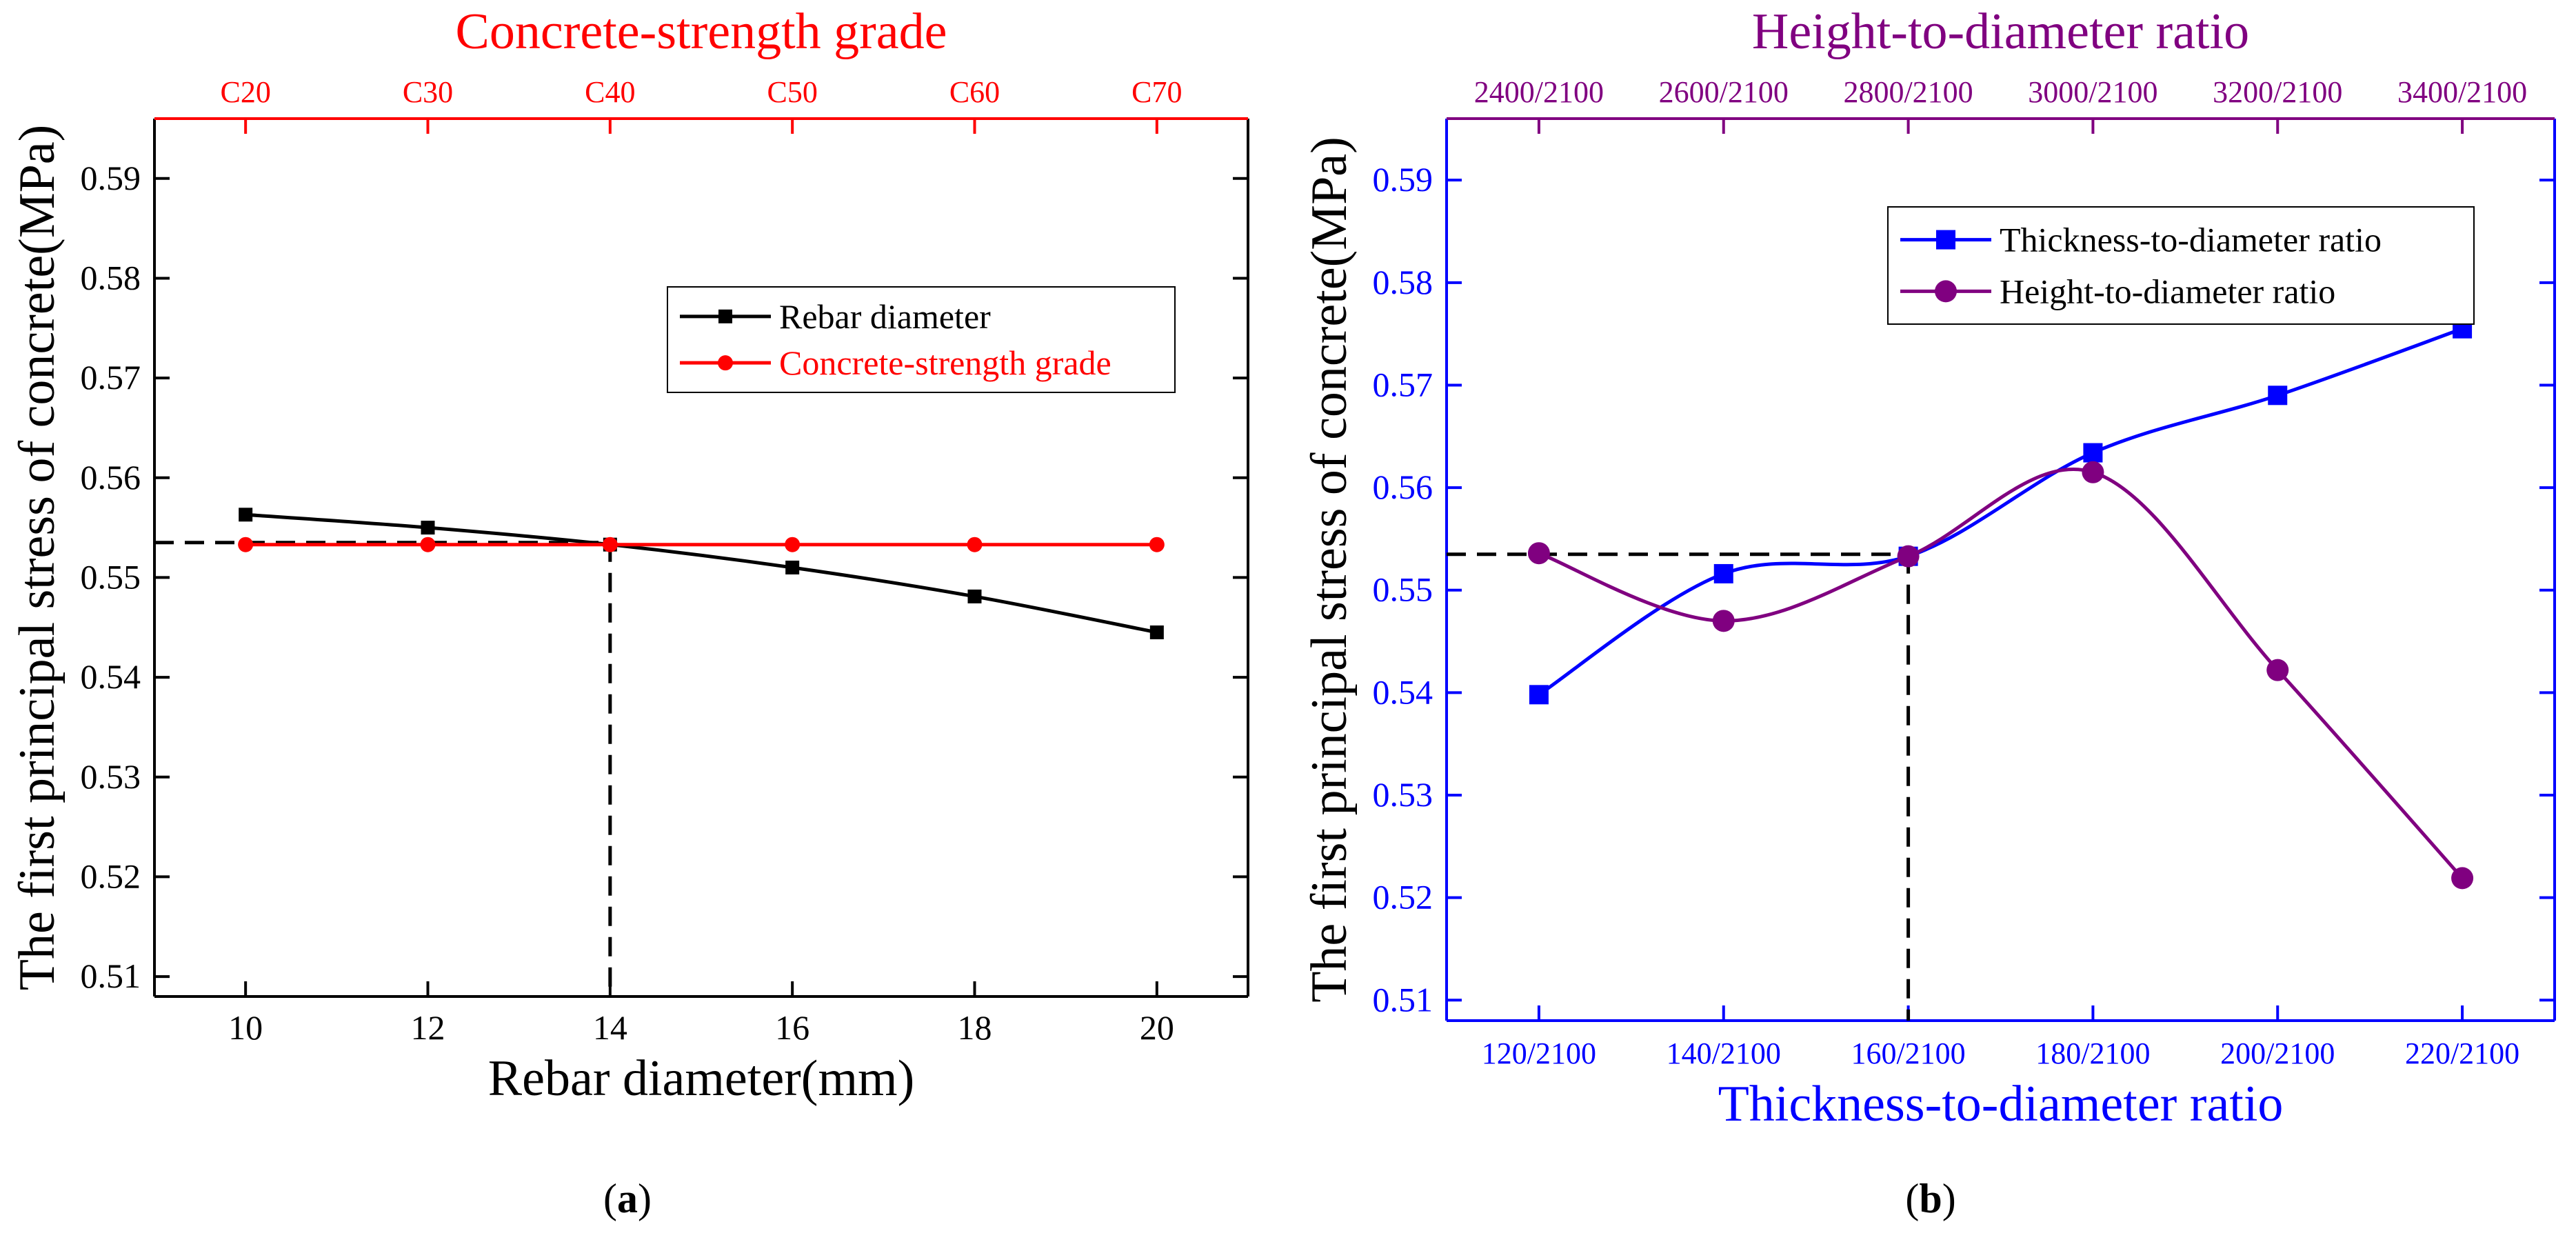 The image size is (2576, 1242). What do you see at coordinates (1157, 1027) in the screenshot?
I see `x-tick-label: 20` at bounding box center [1157, 1027].